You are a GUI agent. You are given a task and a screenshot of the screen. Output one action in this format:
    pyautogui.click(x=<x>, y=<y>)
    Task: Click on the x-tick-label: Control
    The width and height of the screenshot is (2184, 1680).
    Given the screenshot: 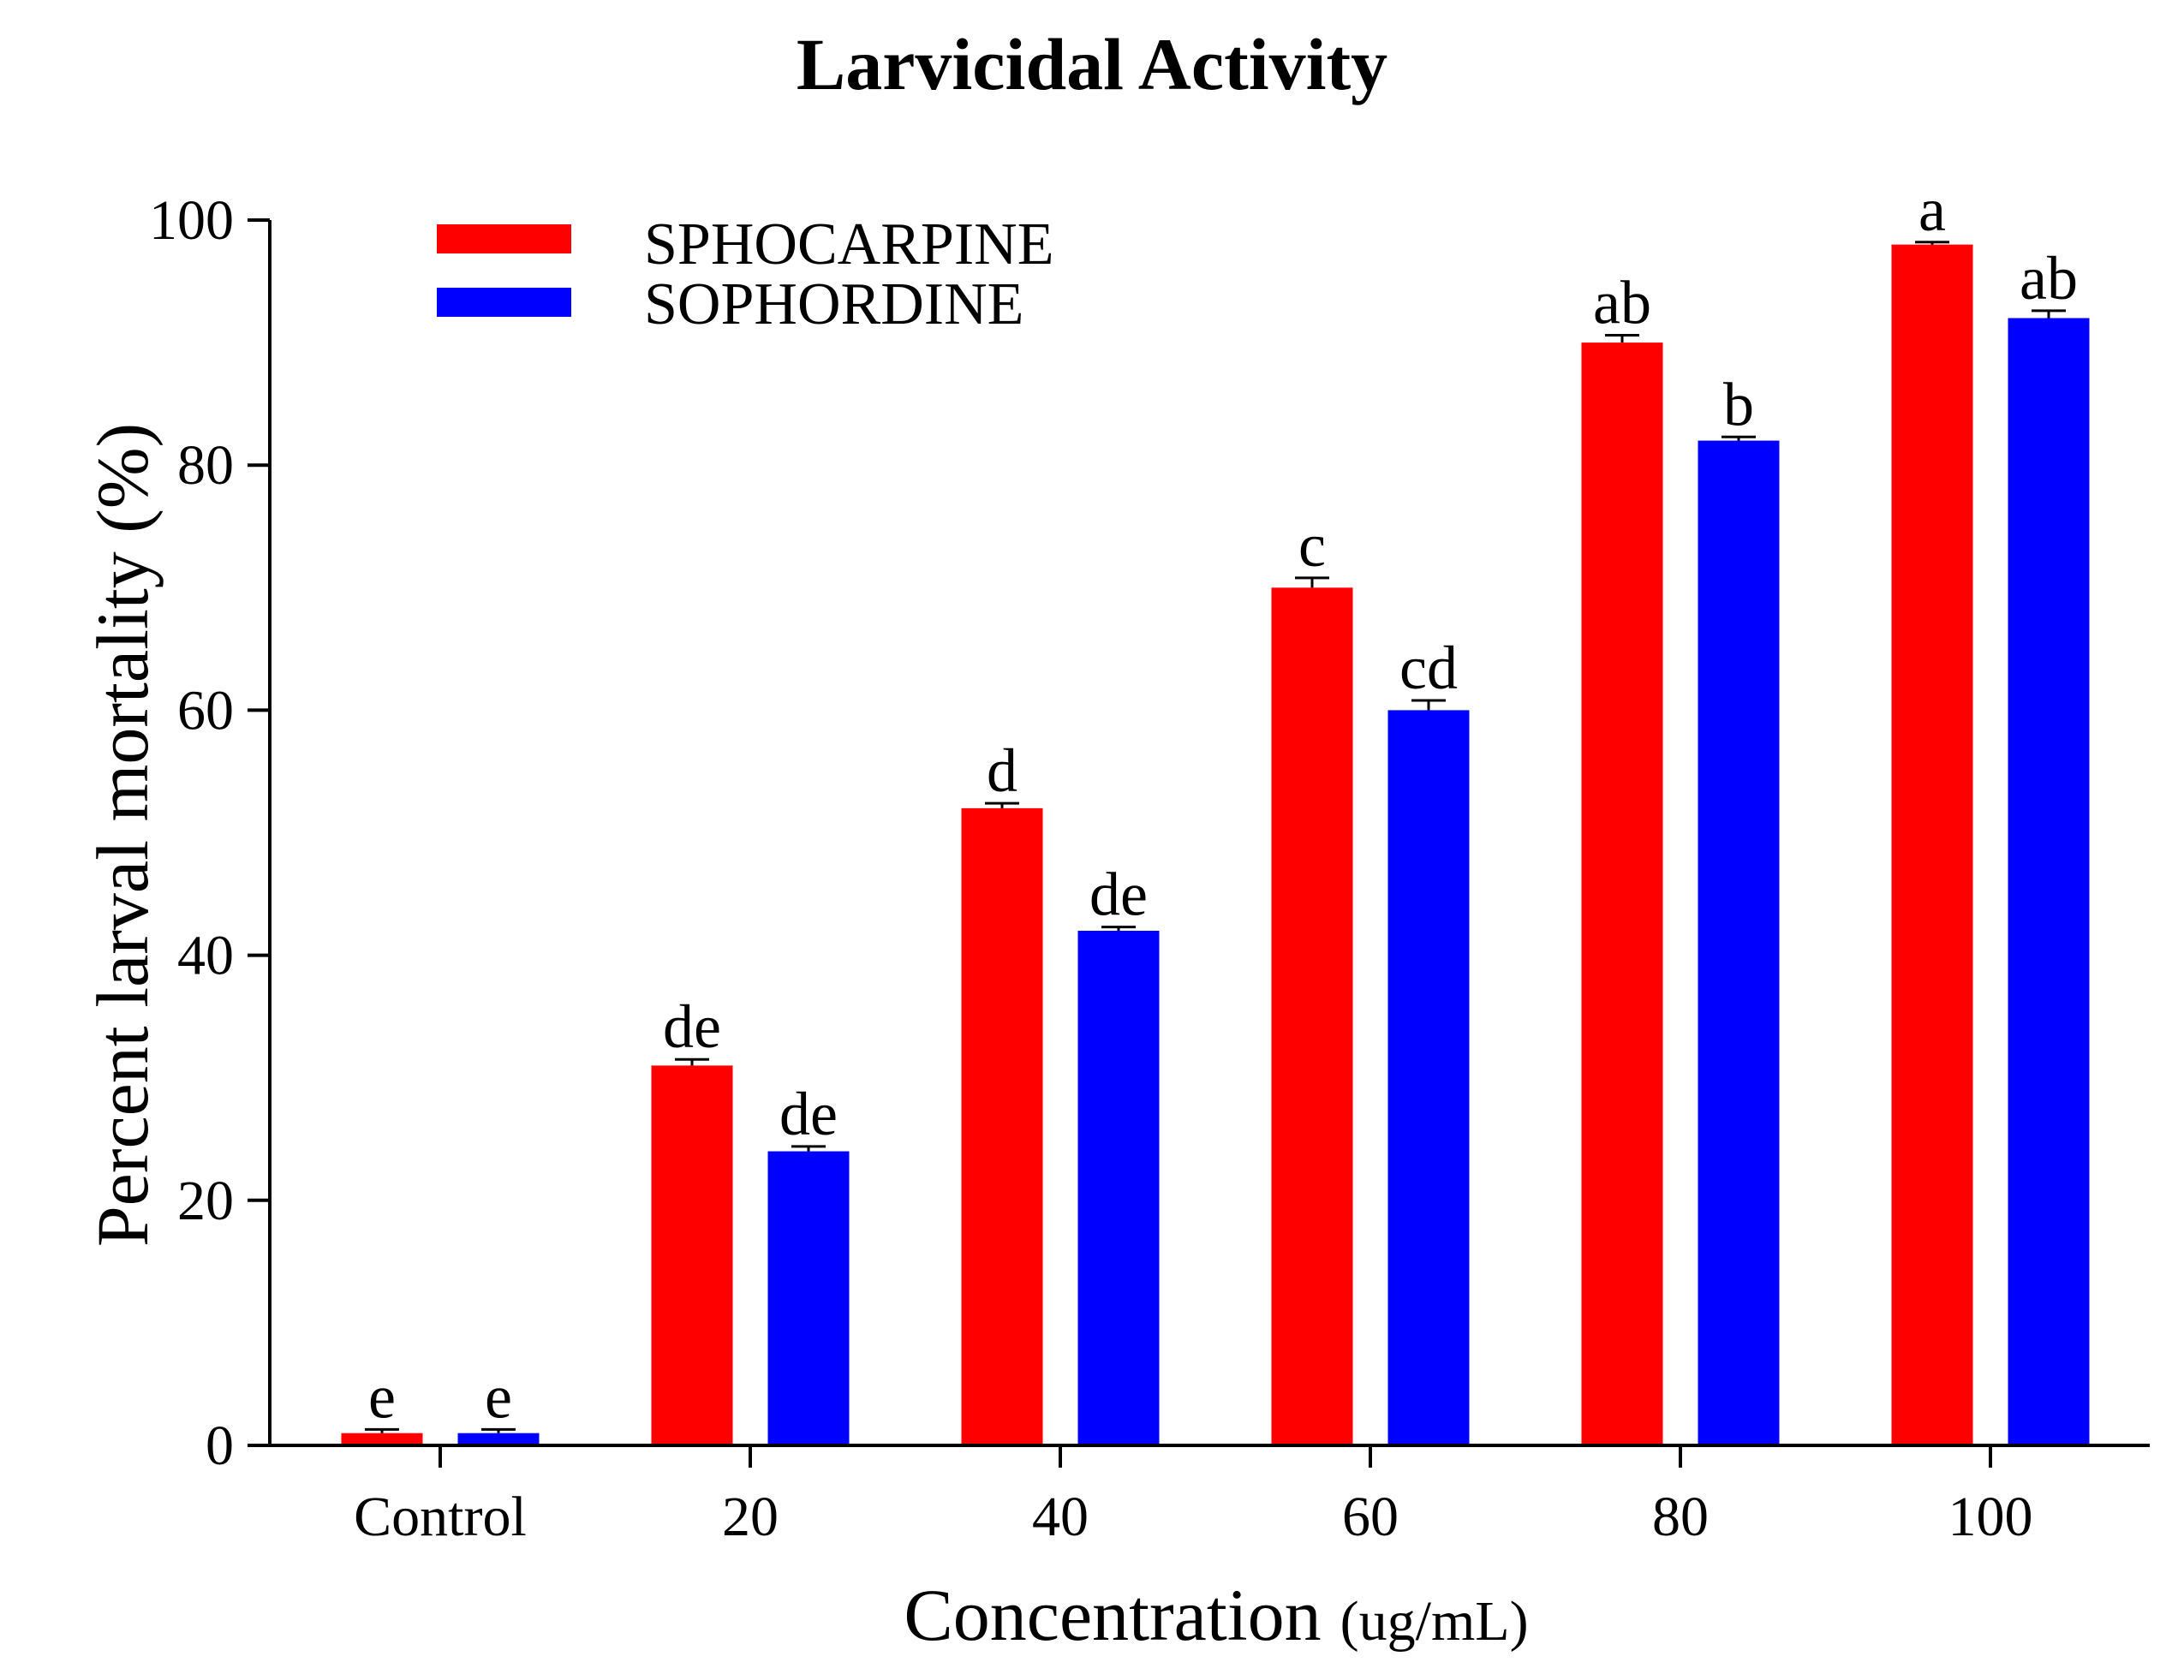 What is the action you would take?
    pyautogui.click(x=440, y=1517)
    